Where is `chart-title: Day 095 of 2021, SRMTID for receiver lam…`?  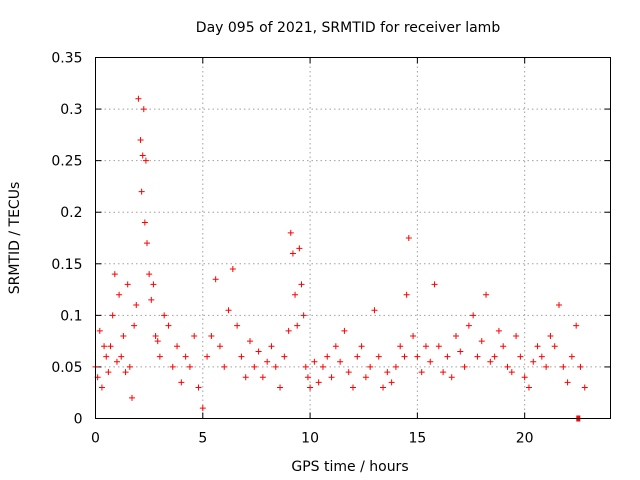
chart-title: Day 095 of 2021, SRMTID for receiver lam… is located at coordinates (348, 28).